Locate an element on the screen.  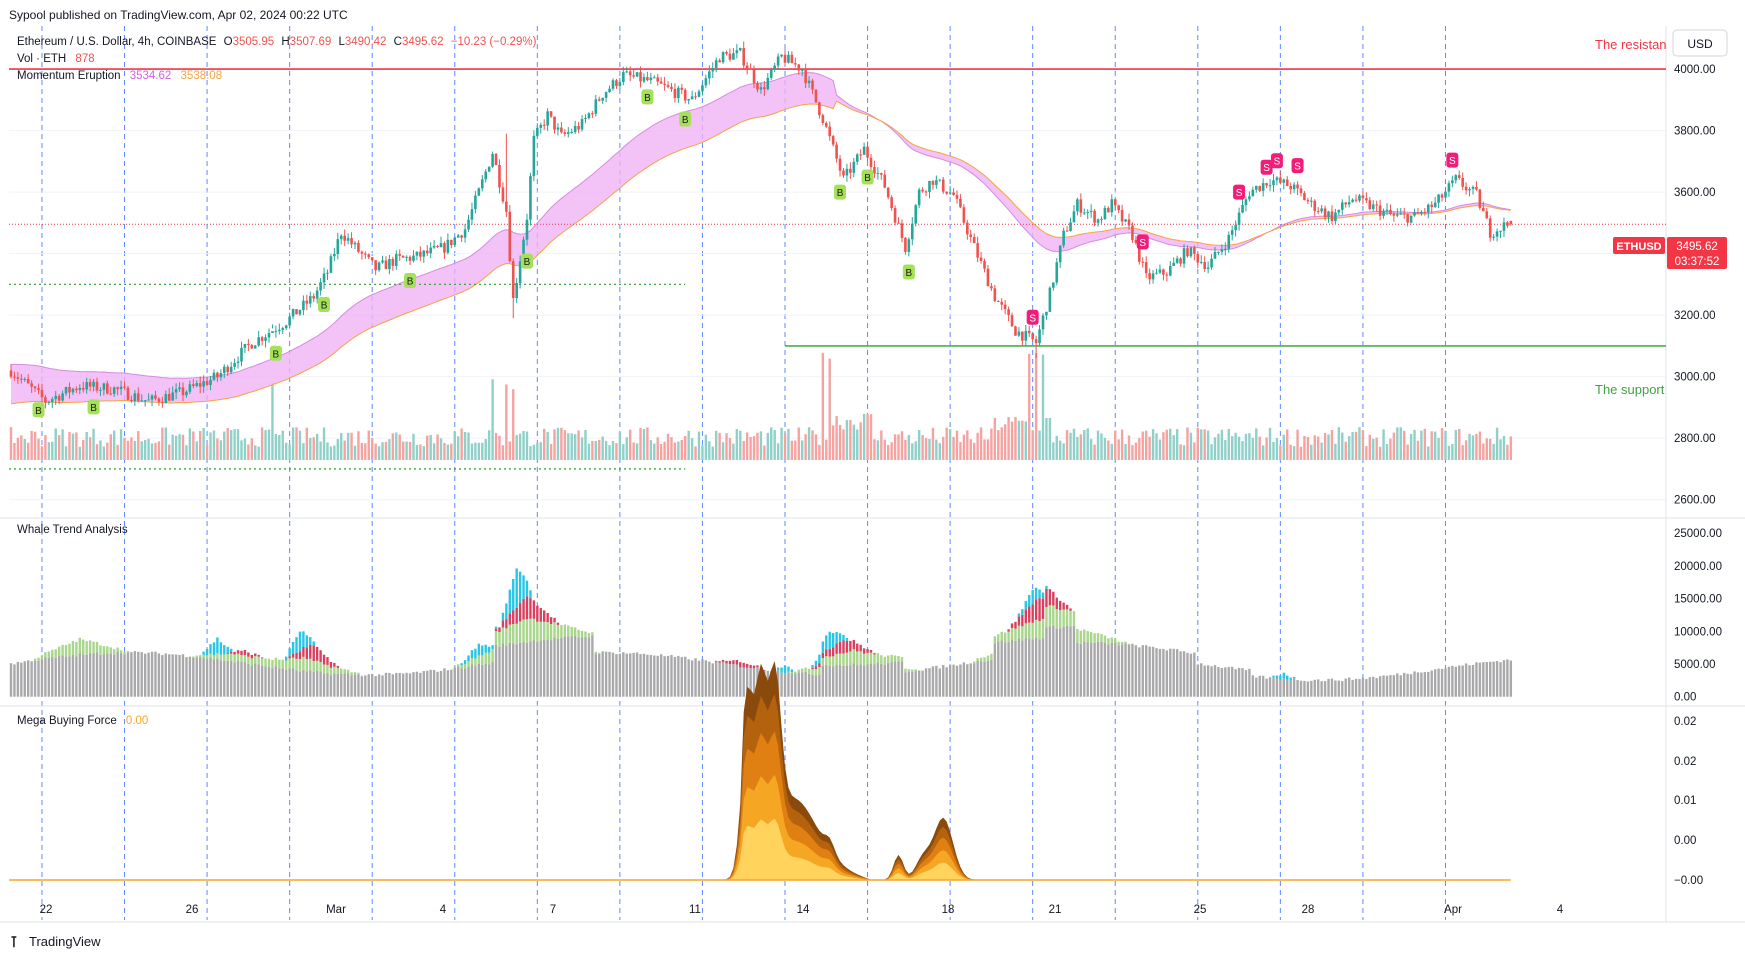
buy-signal-marker is located at coordinates (410, 280).